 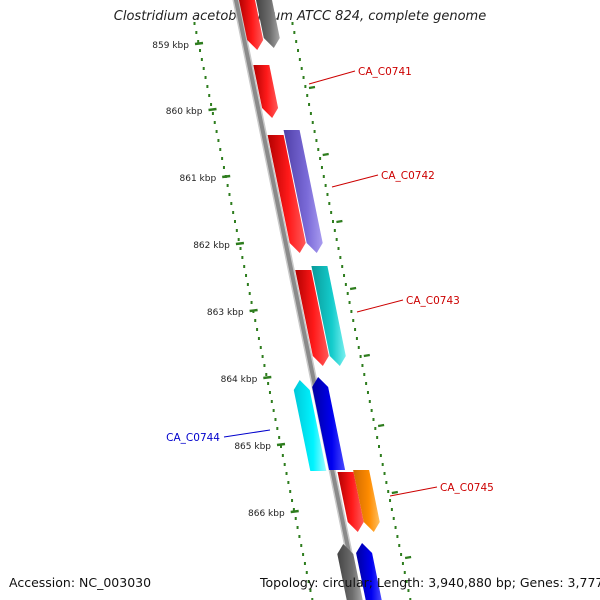 What do you see at coordinates (350, 502) in the screenshot?
I see `gene-arrow-red` at bounding box center [350, 502].